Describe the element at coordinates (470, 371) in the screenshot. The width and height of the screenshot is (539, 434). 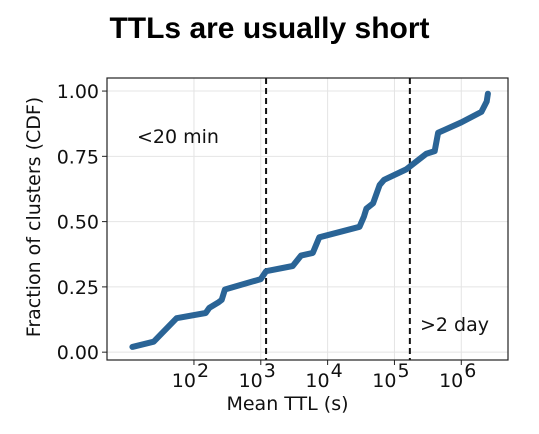
I see `x-tick-exponent: 6` at that location.